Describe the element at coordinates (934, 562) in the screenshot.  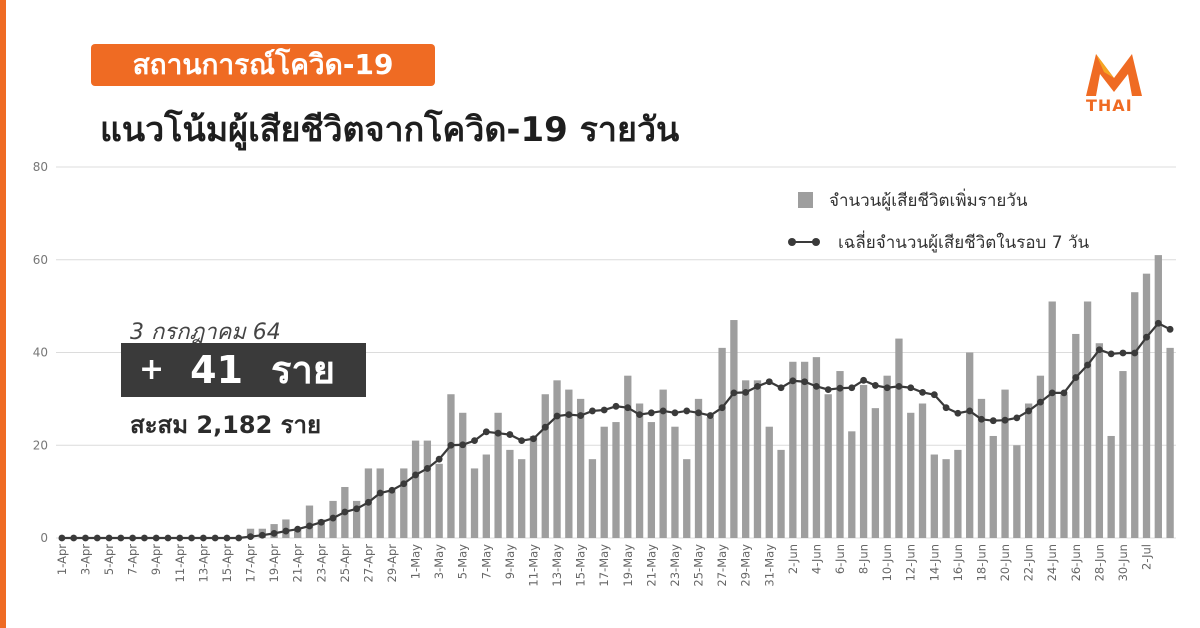
I see `x-tick-label: 14-Jun` at that location.